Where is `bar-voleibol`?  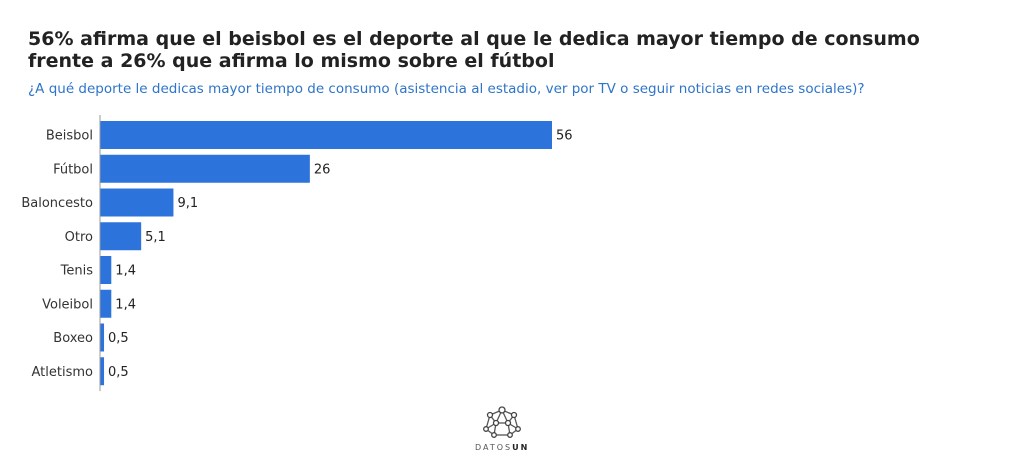
bar-voleibol is located at coordinates (106, 303).